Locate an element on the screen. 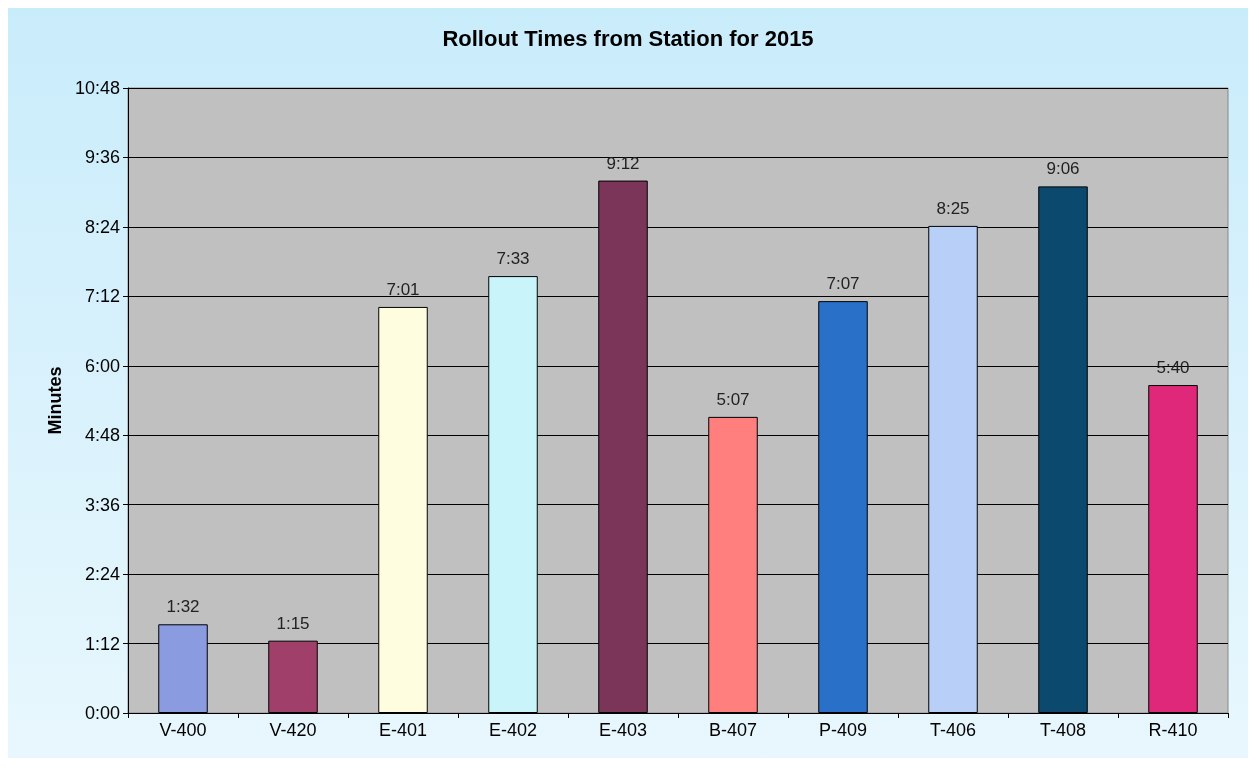  x-tick-label: V-400 is located at coordinates (183, 730).